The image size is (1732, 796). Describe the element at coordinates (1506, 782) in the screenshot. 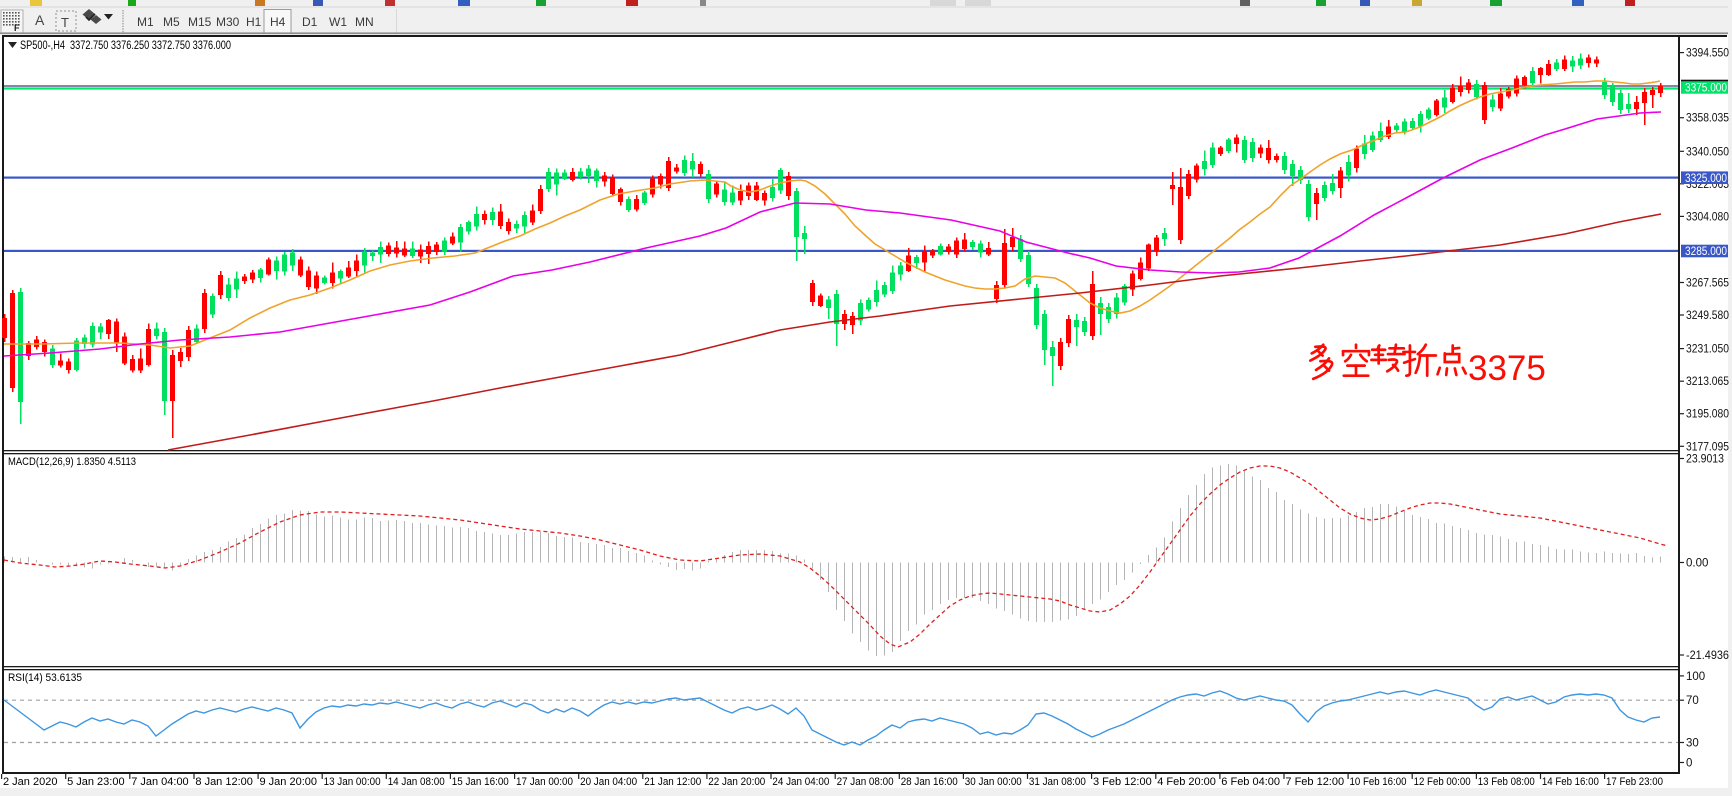

I see `svg-text: 13 Feb 08:00` at that location.